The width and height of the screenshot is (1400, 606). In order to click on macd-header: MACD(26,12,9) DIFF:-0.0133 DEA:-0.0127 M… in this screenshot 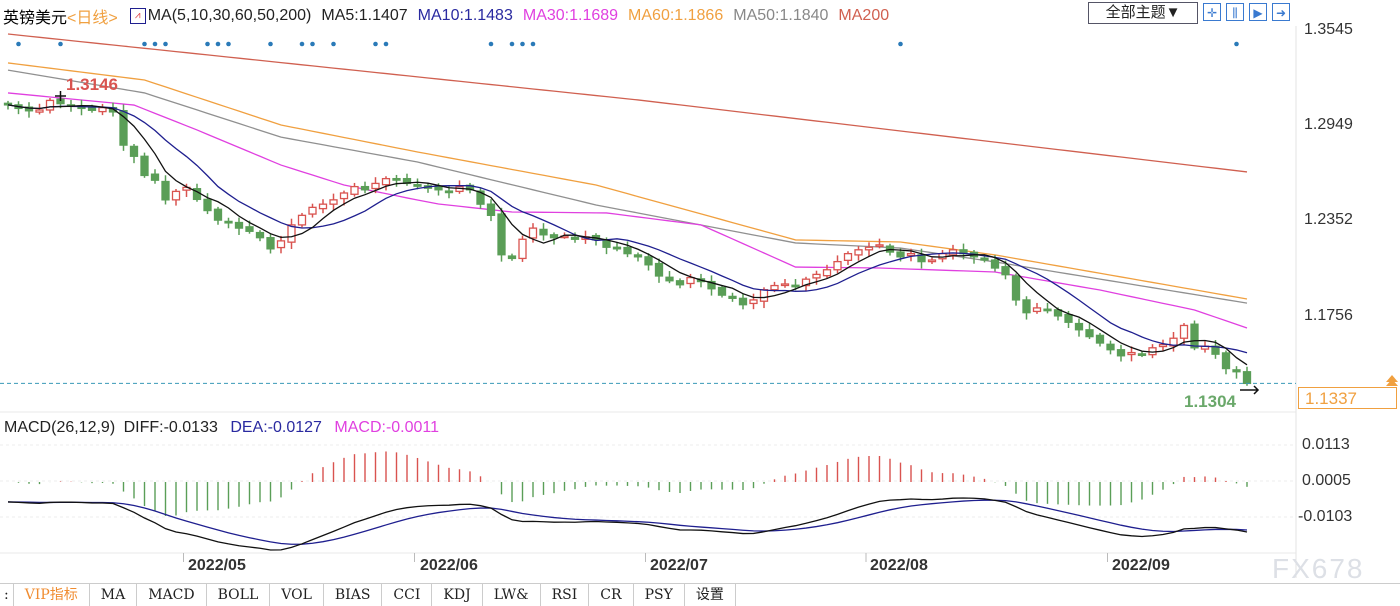, I will do `click(225, 428)`.